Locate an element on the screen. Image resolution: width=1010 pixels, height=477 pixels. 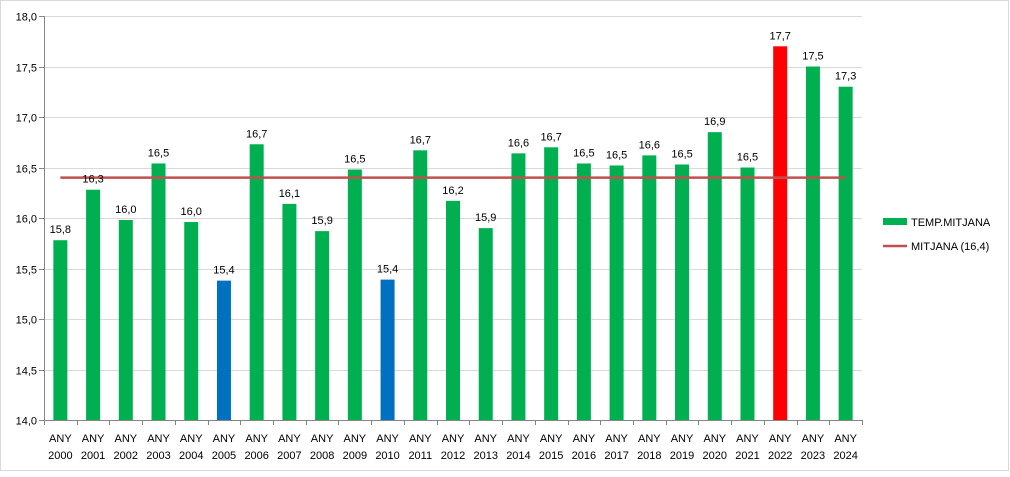
x-tick-label-line2: 2011 is located at coordinates (420, 456).